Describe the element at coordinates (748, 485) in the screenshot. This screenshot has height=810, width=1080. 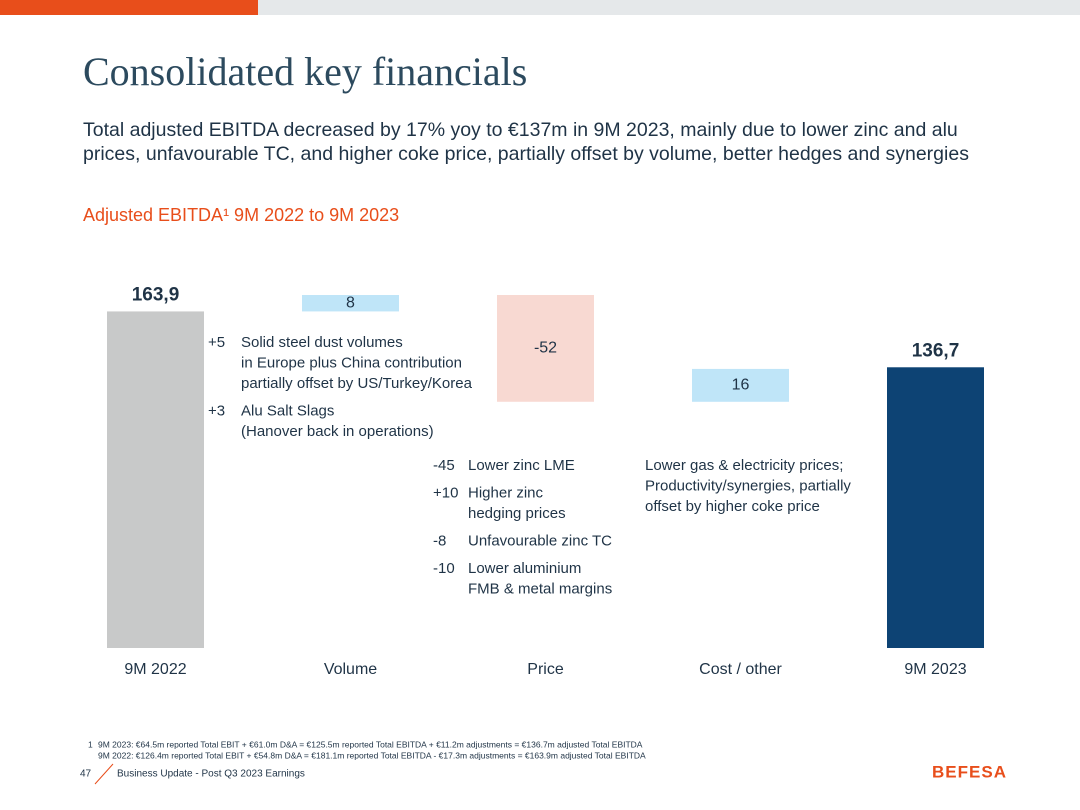
I see `annotation-line: Productivity/synergies, partially` at that location.